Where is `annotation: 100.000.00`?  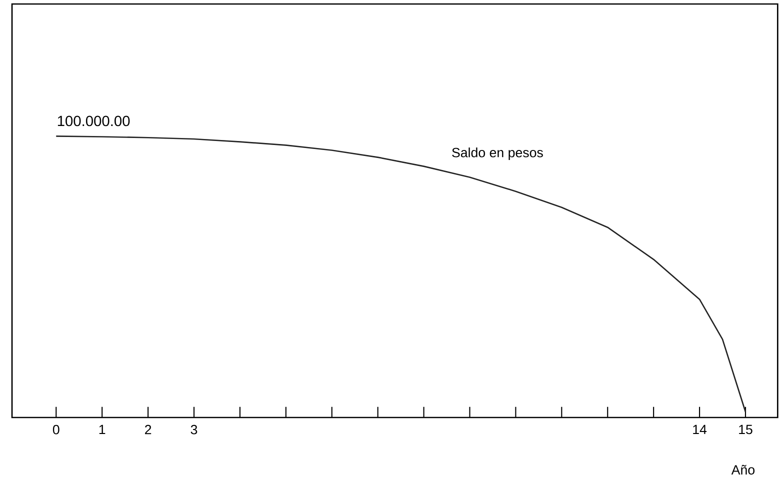
annotation: 100.000.00 is located at coordinates (94, 121).